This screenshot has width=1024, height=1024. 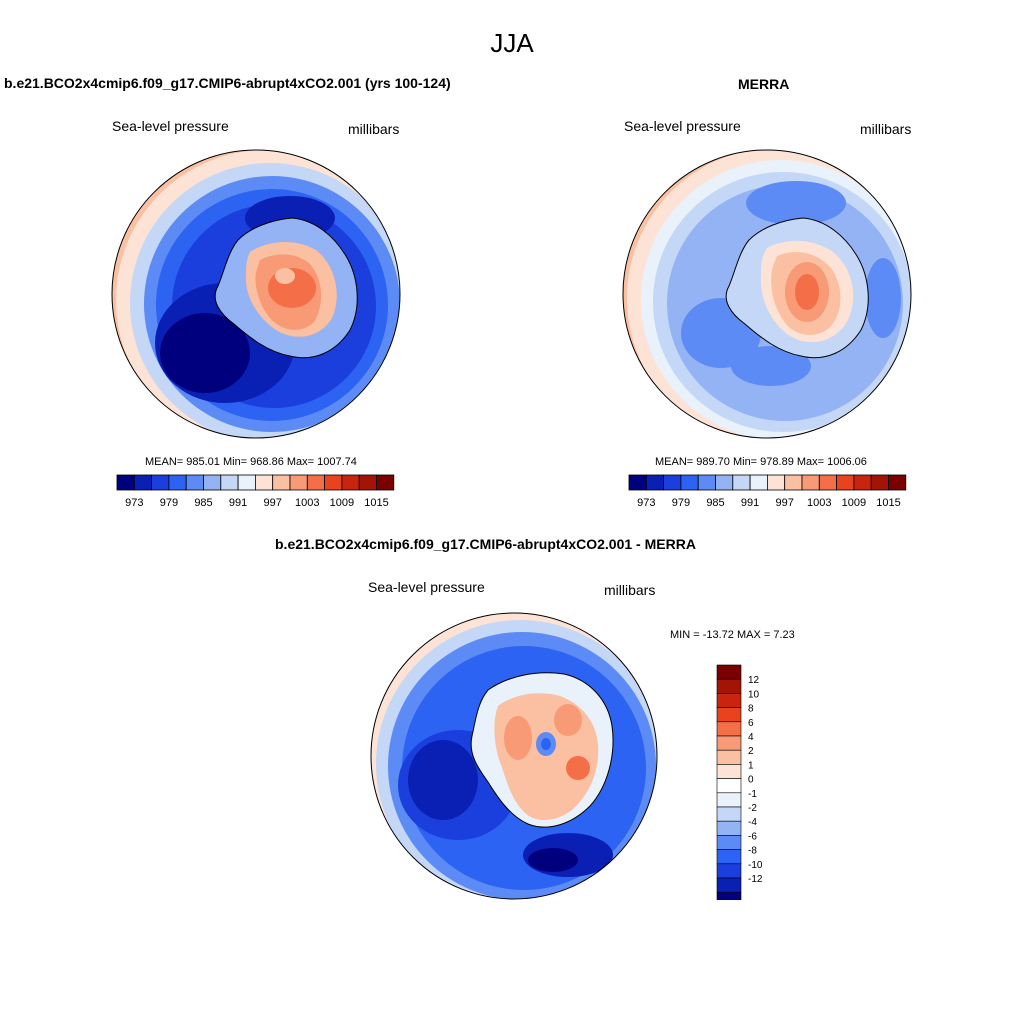 What do you see at coordinates (752, 836) in the screenshot?
I see `colorbar-tick-label: -6` at bounding box center [752, 836].